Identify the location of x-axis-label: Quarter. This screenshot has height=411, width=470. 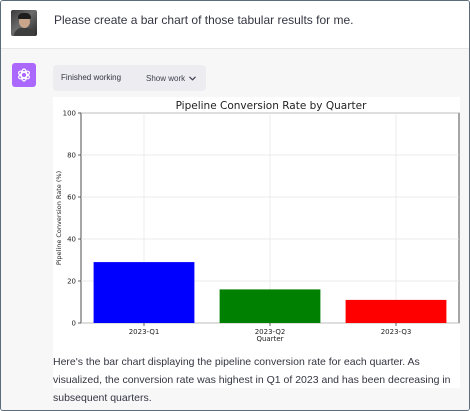
(269, 339).